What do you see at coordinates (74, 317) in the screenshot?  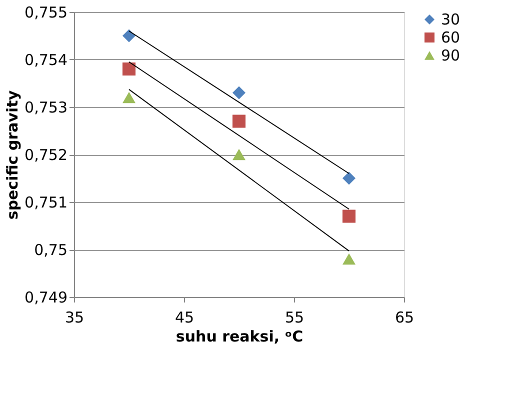 I see `x-tick-label: 35` at bounding box center [74, 317].